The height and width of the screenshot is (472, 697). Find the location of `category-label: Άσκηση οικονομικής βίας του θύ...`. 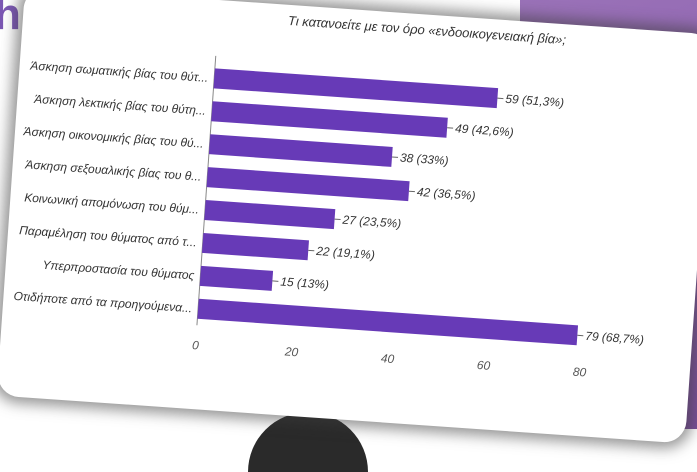

category-label: Άσκηση οικονομικής βίας του θύ... is located at coordinates (113, 137).